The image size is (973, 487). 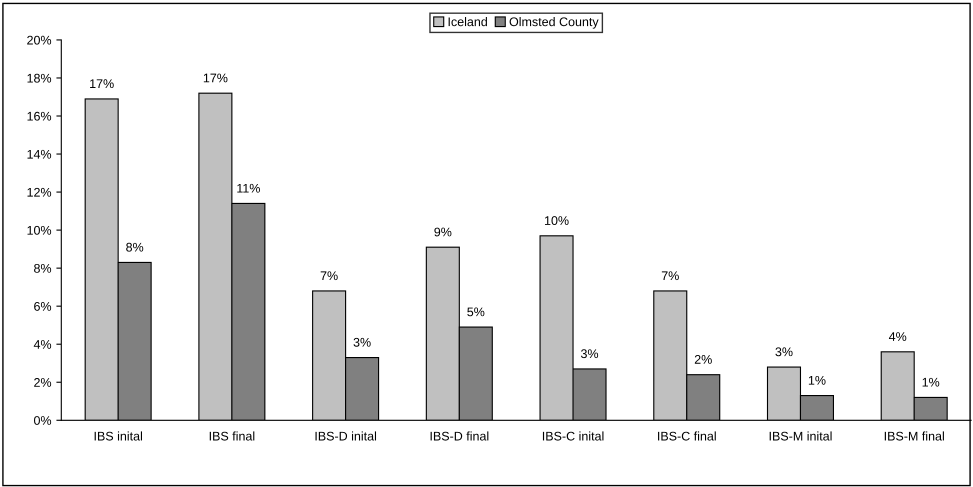 What do you see at coordinates (135, 247) in the screenshot?
I see `data-label: 8%` at bounding box center [135, 247].